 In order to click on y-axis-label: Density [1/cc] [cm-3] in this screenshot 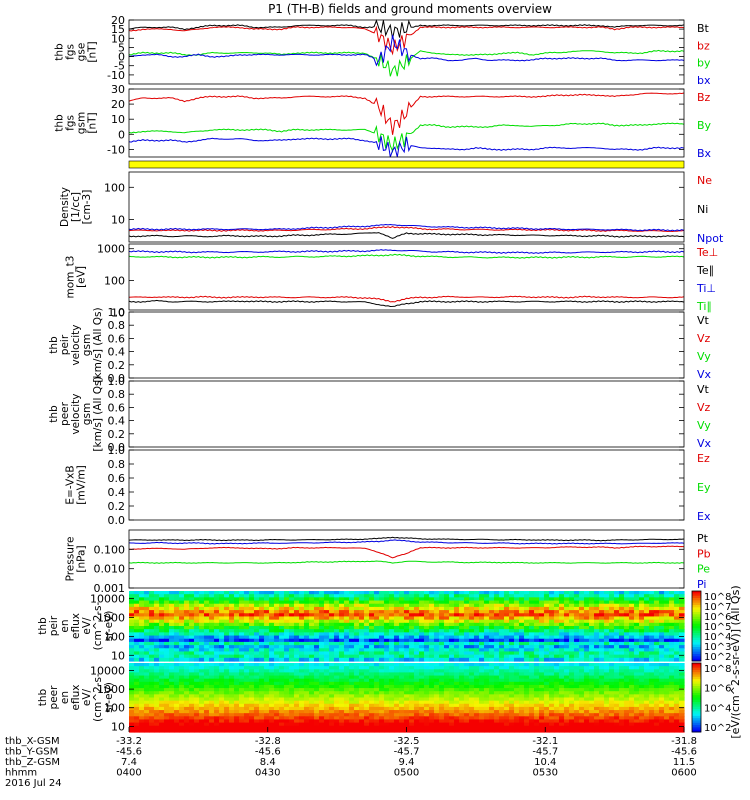, I will do `click(76, 207)`.